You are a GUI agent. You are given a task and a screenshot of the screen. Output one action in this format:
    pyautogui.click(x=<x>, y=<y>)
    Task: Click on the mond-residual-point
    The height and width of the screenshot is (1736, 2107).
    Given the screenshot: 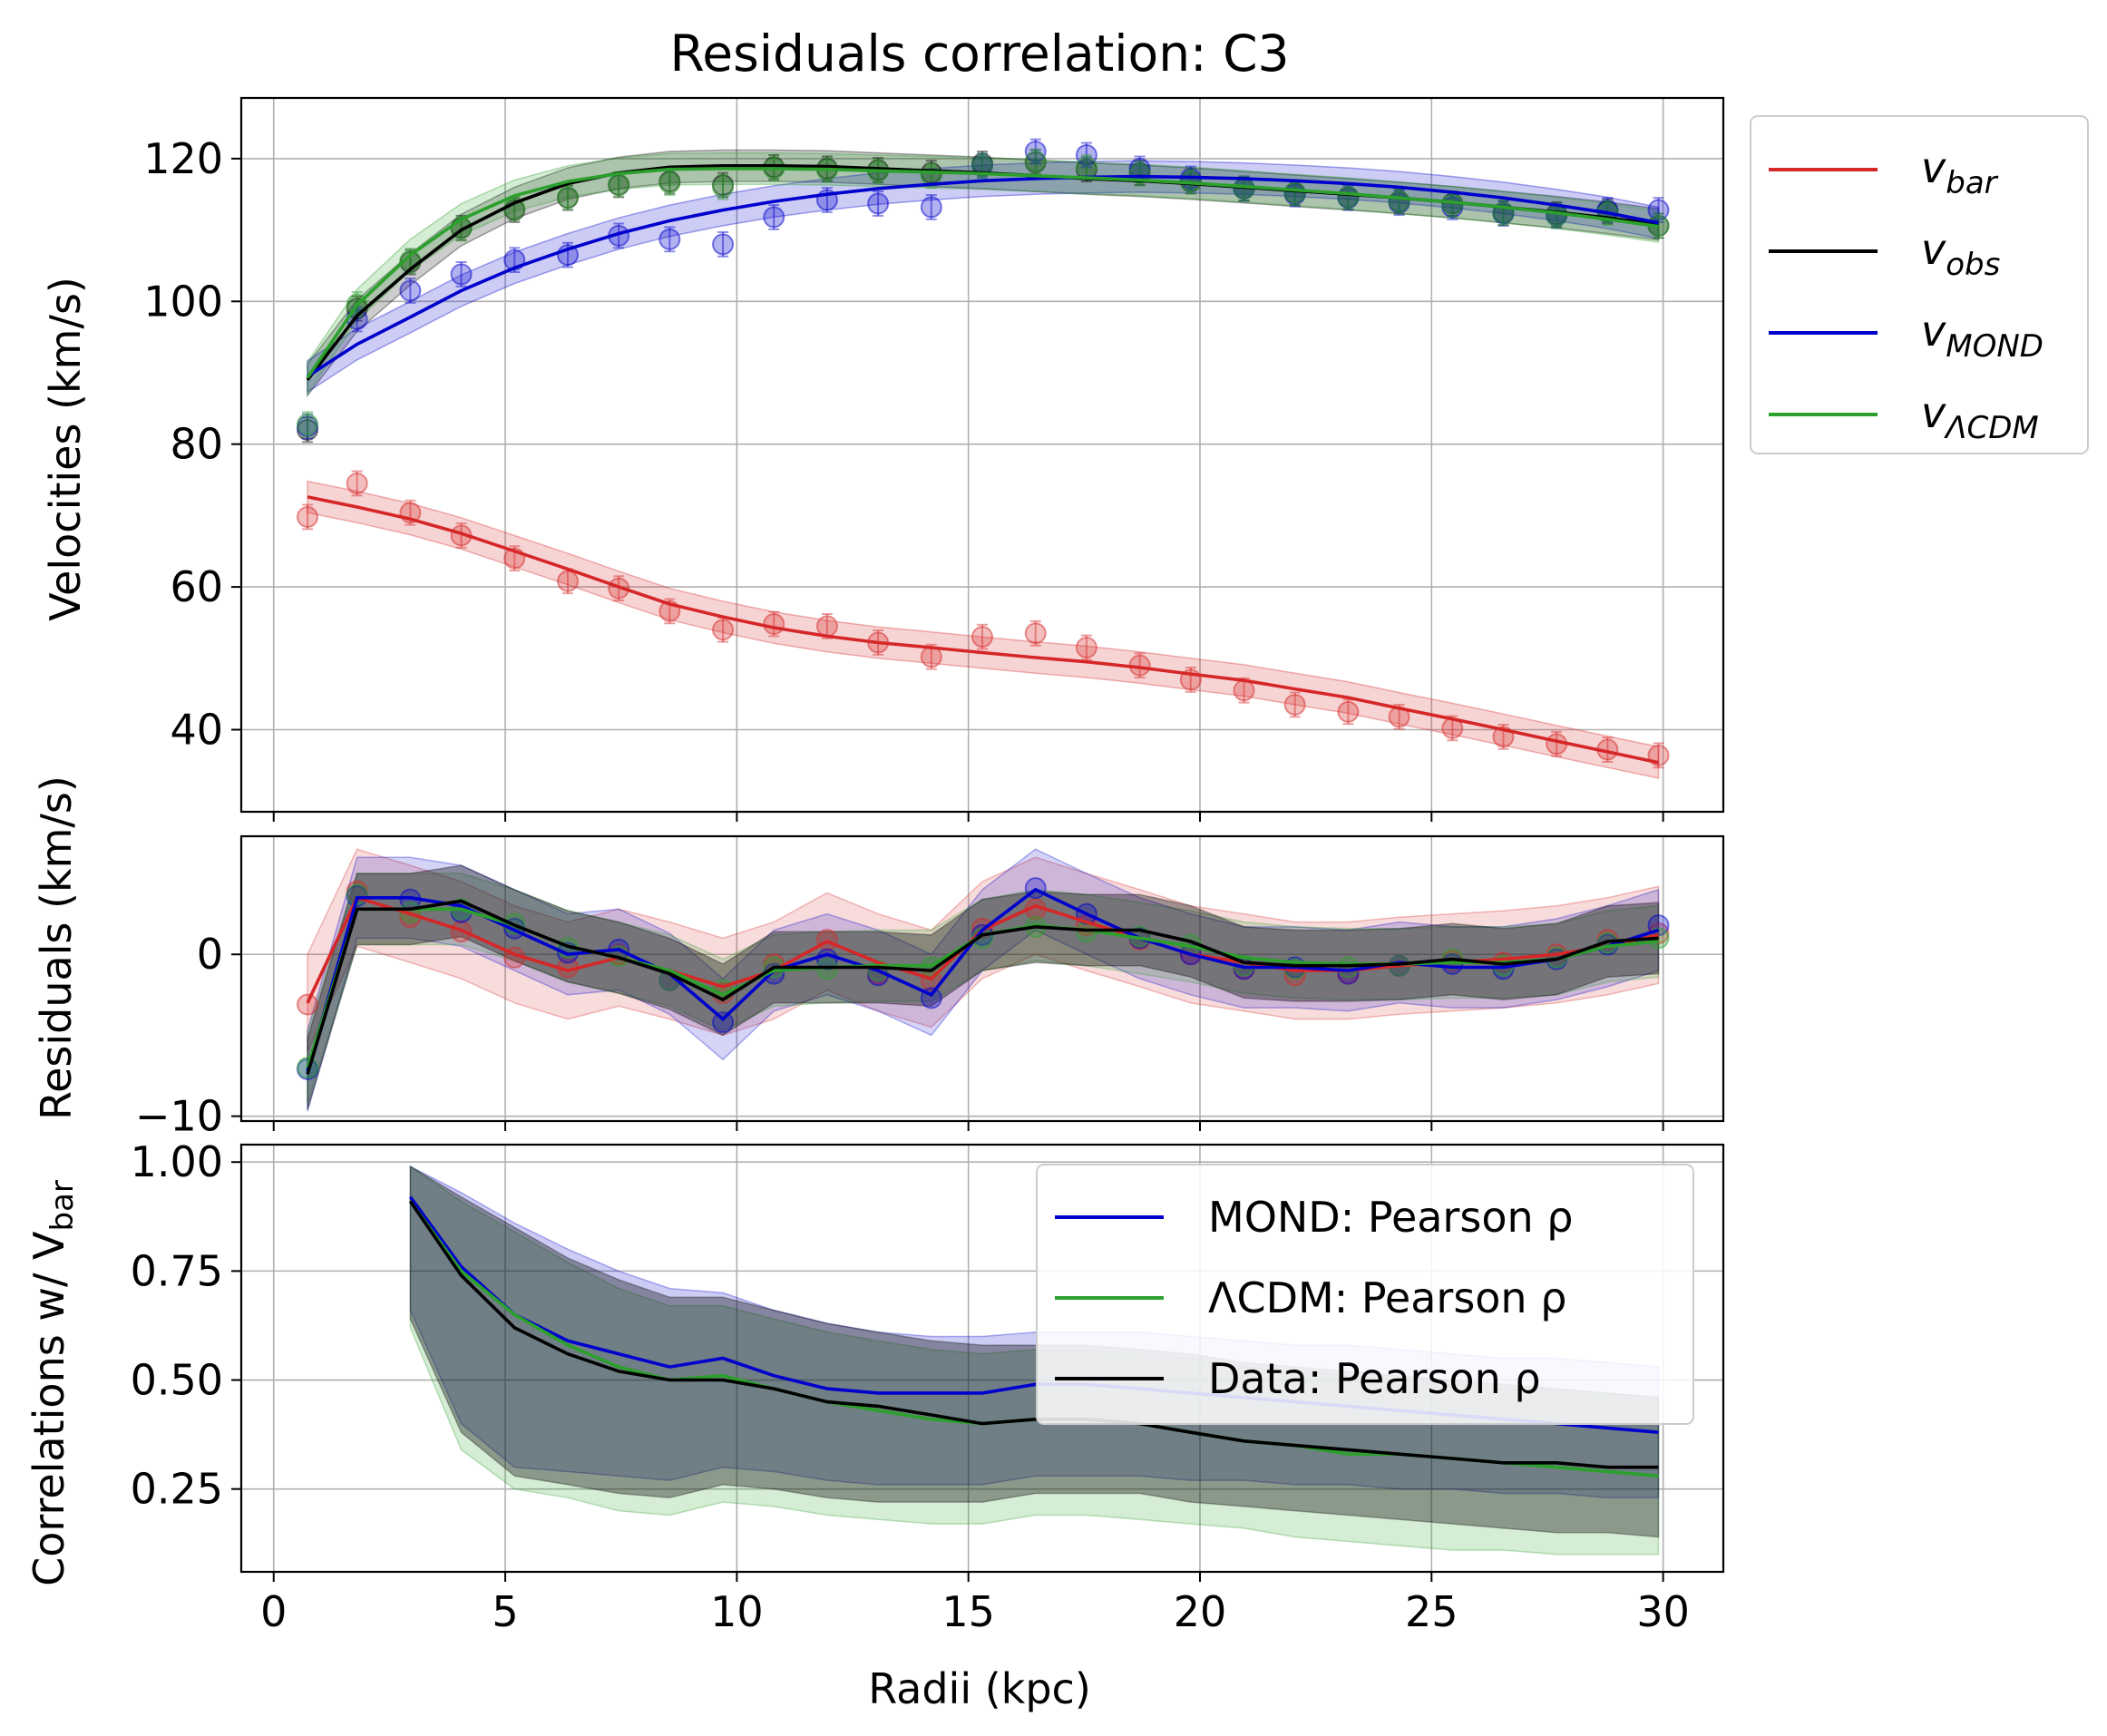 What is the action you would take?
    pyautogui.click(x=723, y=1022)
    